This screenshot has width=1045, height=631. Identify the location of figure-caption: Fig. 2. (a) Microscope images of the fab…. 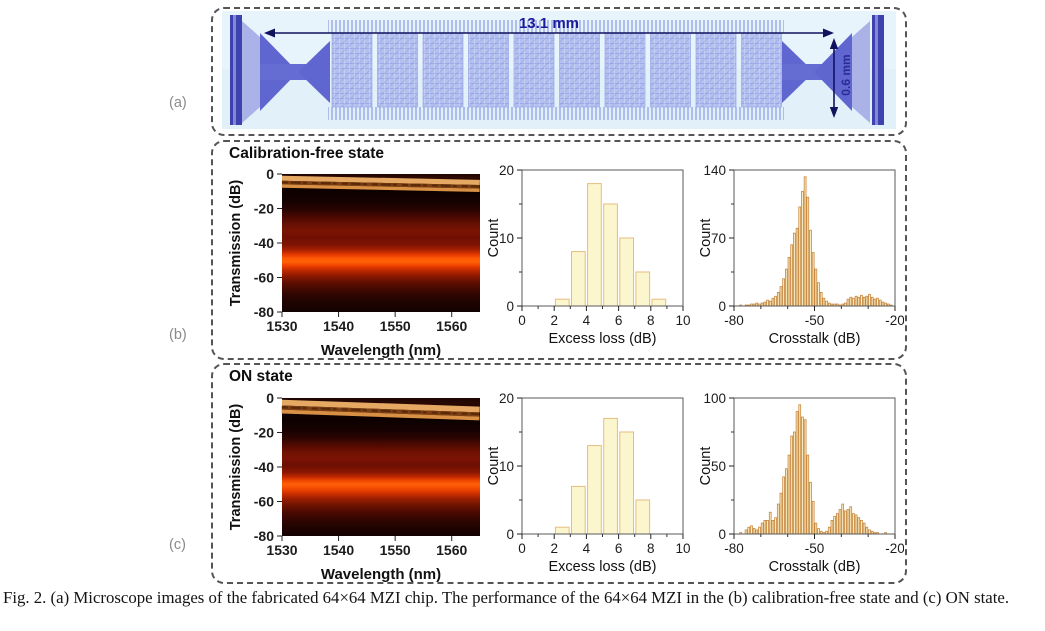
(506, 597).